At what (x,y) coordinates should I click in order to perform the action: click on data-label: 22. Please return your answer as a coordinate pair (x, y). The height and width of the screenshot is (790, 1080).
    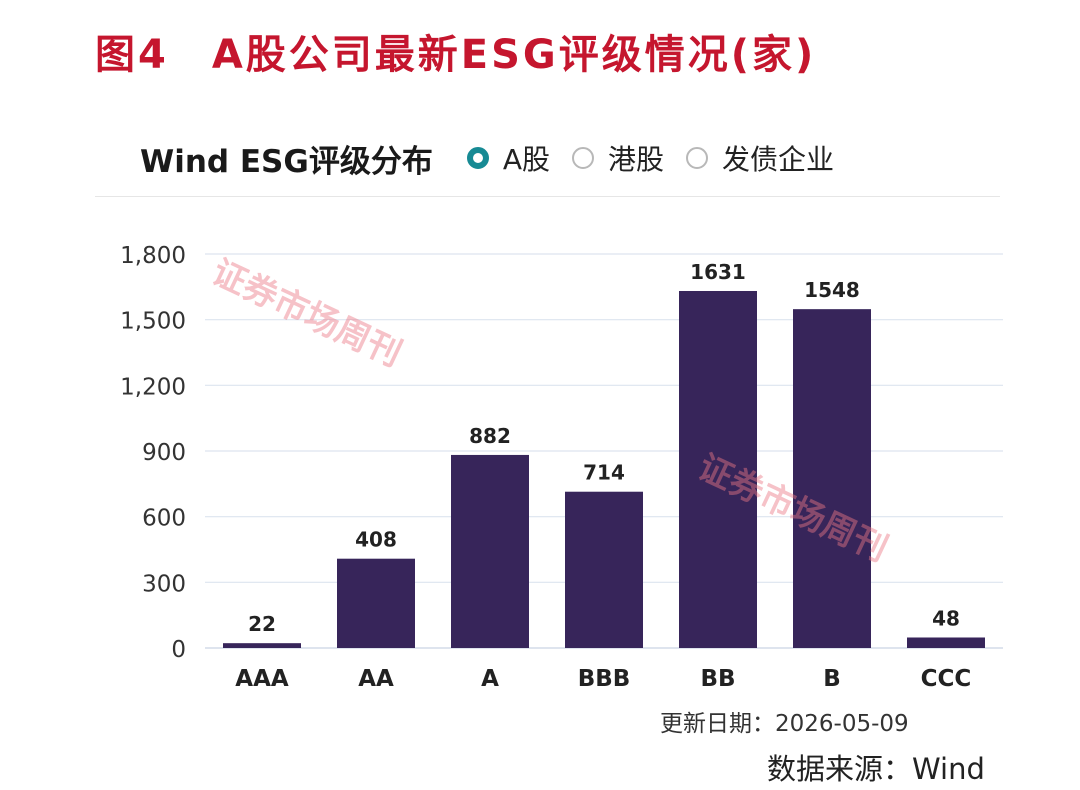
    Looking at the image, I should click on (262, 624).